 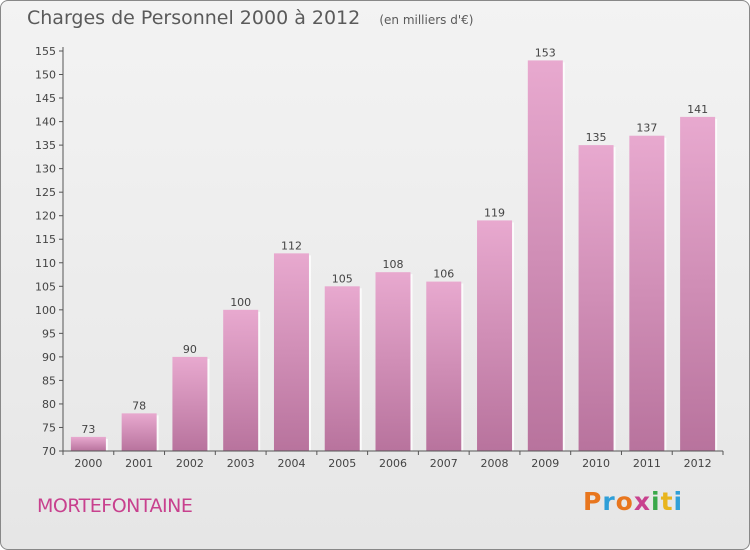 What do you see at coordinates (45, 192) in the screenshot?
I see `y-tick-label: 125` at bounding box center [45, 192].